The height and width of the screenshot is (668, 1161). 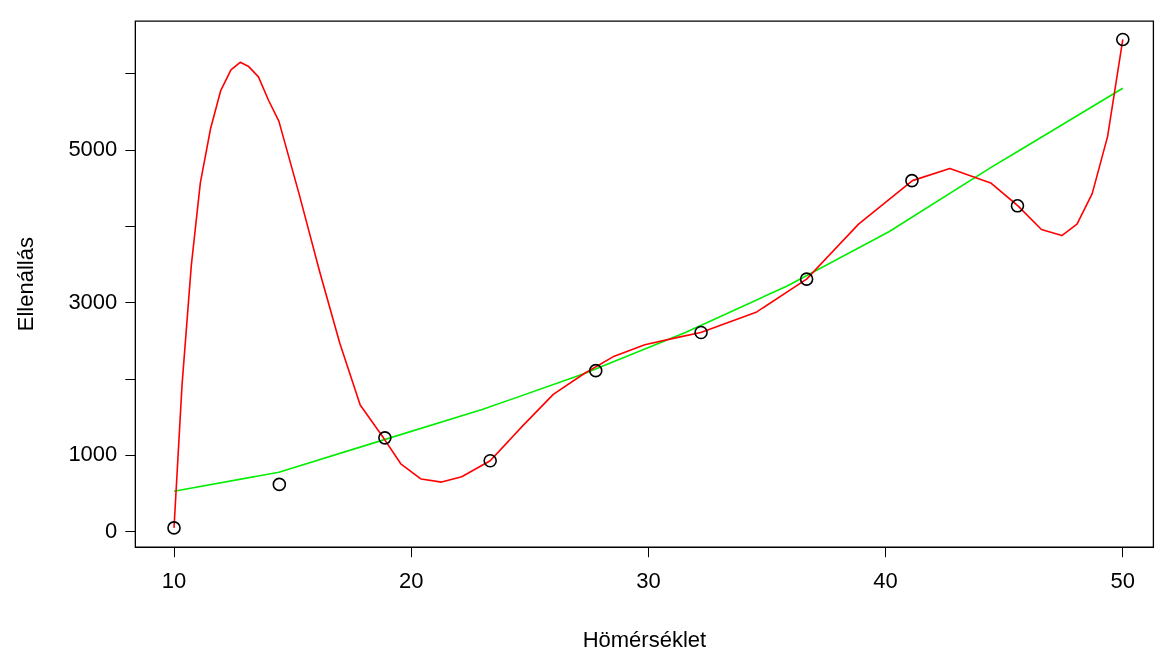 I want to click on y-tick-label: 1000, so click(x=93, y=454).